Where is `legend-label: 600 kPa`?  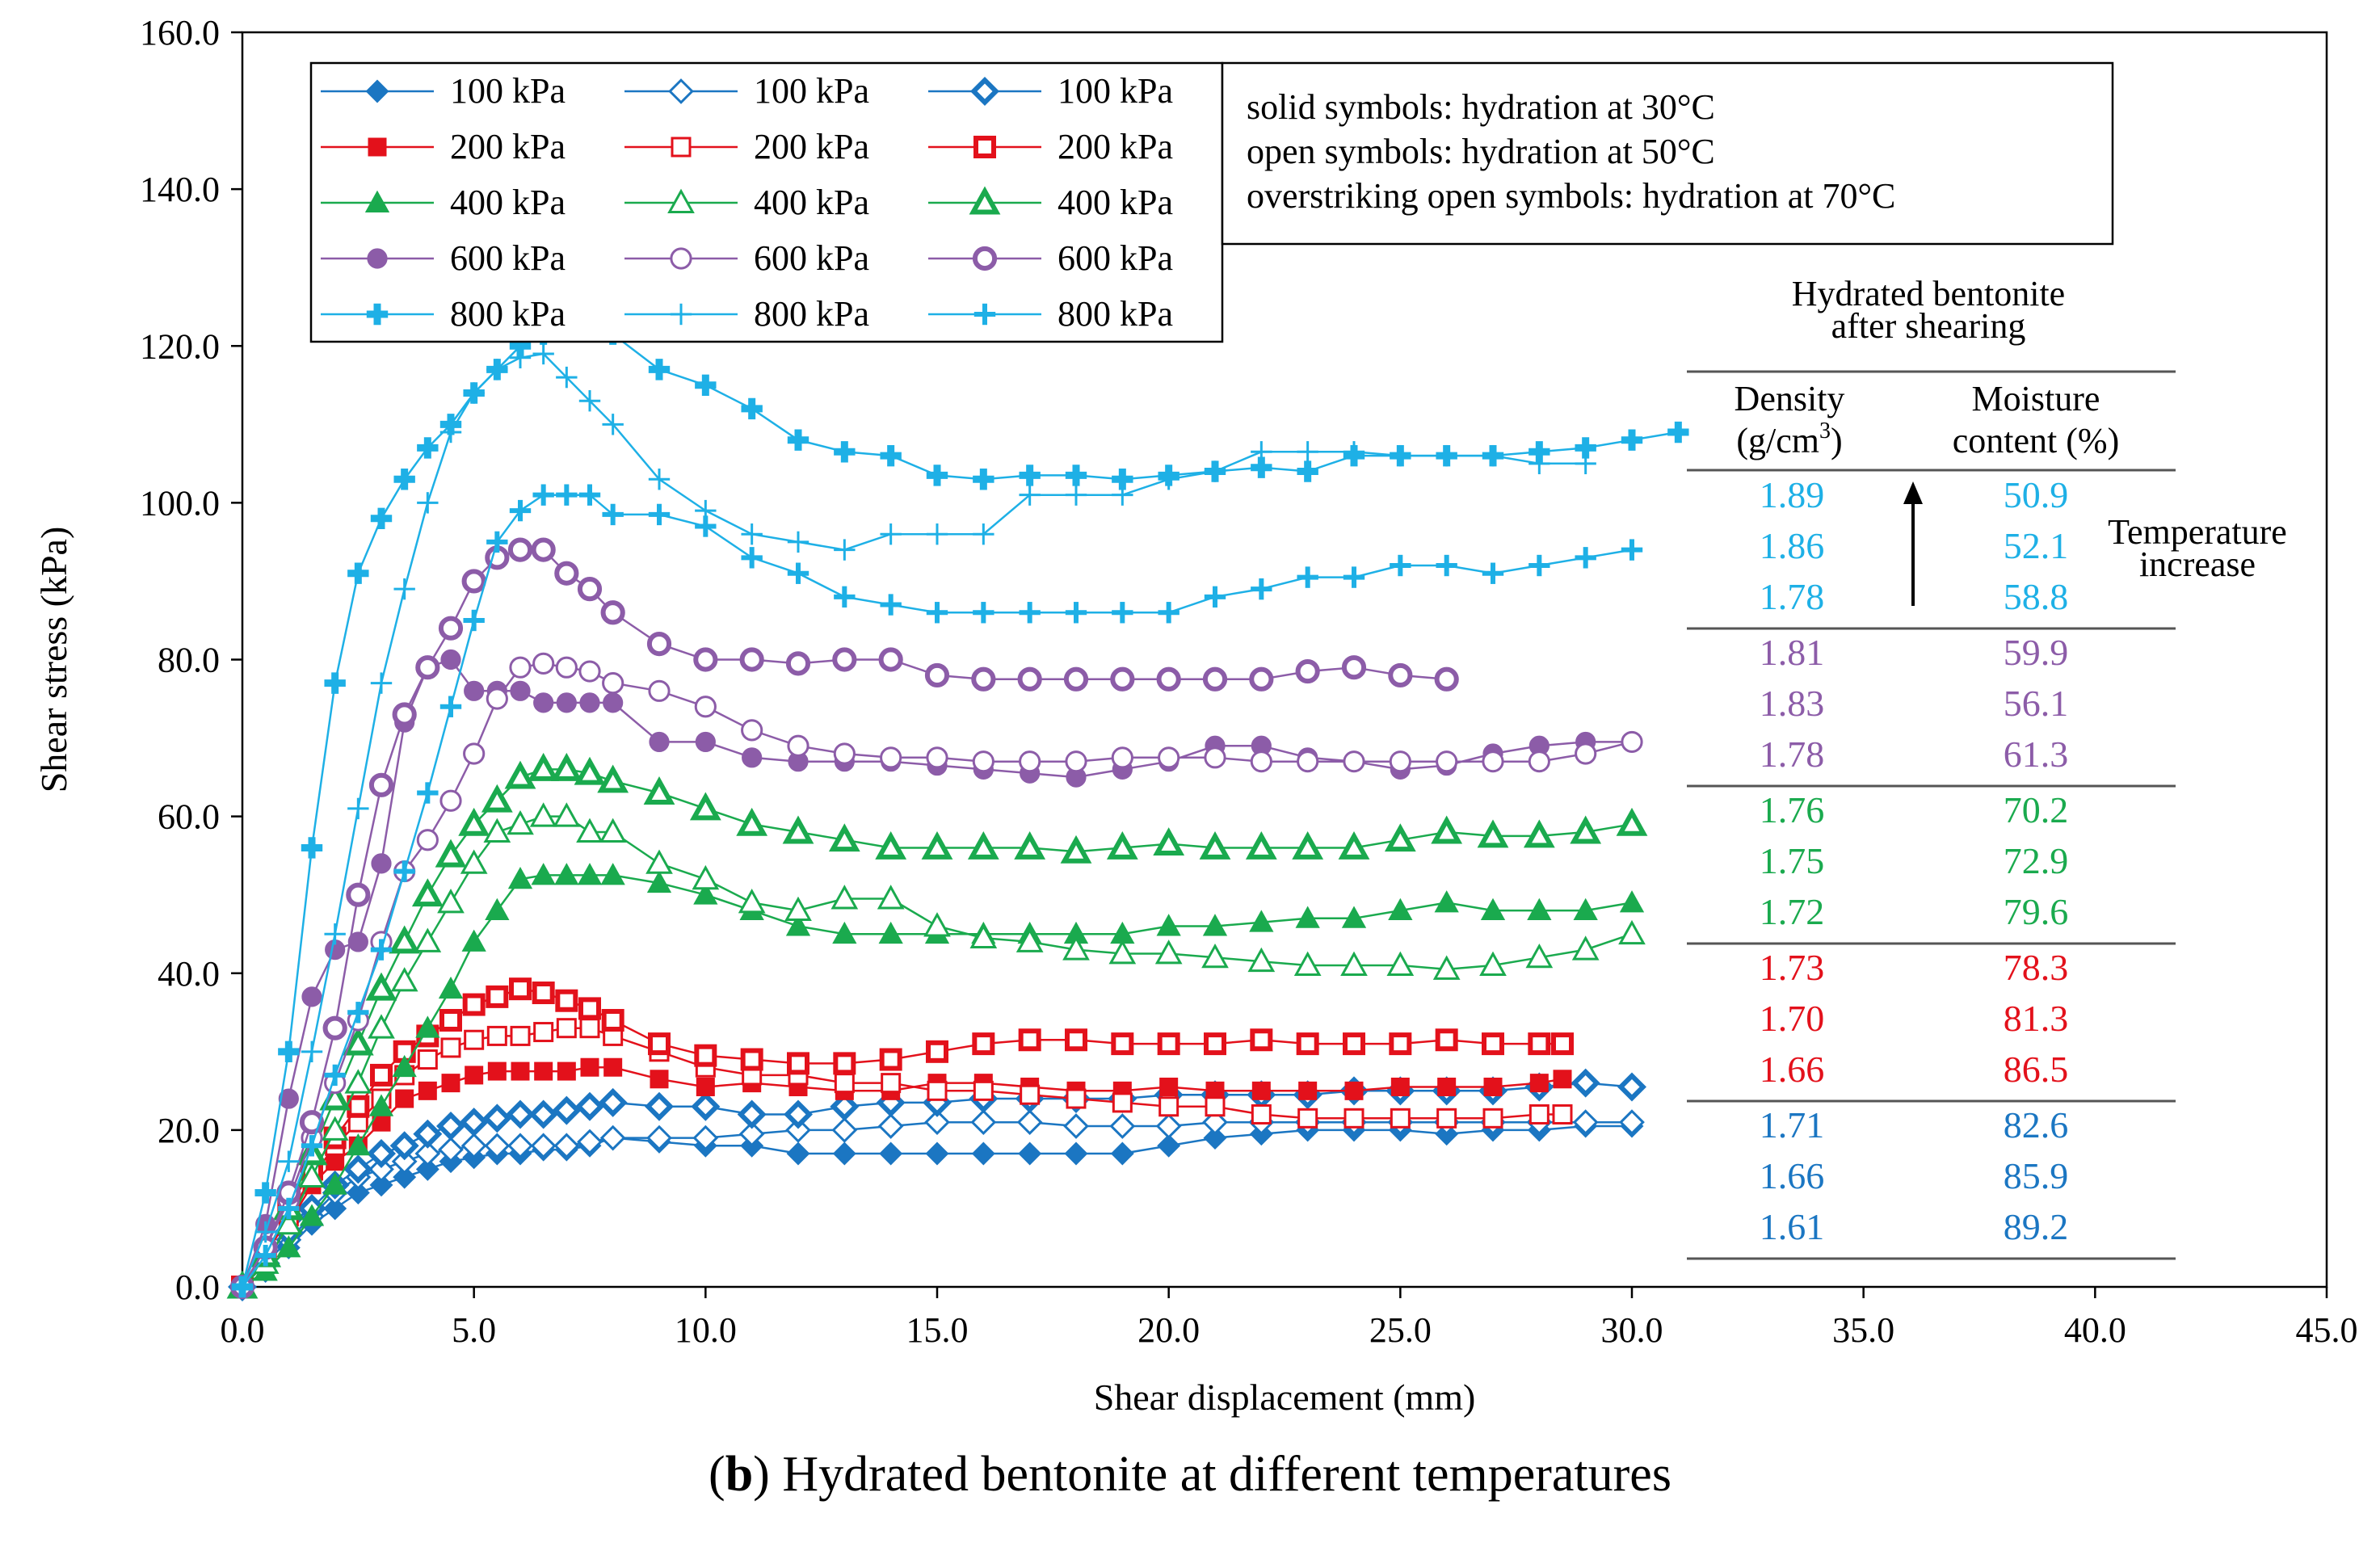
legend-label: 600 kPa is located at coordinates (508, 258).